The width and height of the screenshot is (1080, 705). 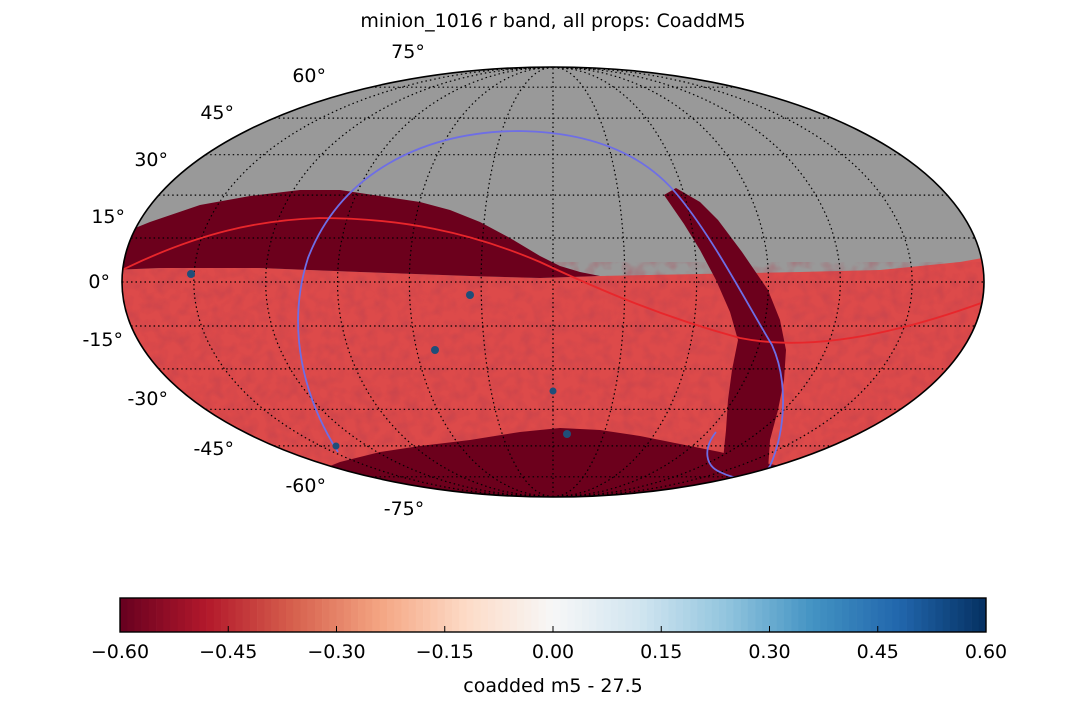 I want to click on lat-label-75: 75°, so click(x=408, y=52).